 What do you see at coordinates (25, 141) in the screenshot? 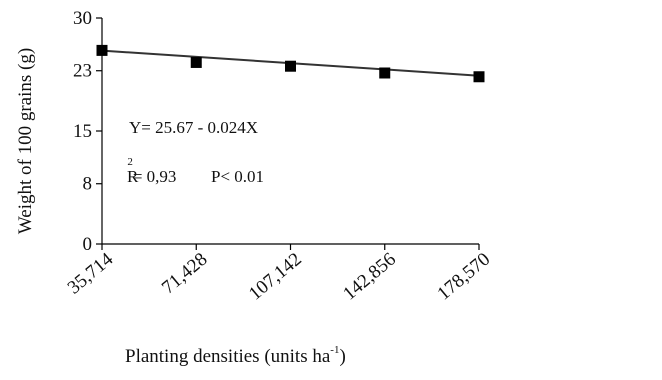
I see `y-axis-title: Weight of 100 grains (g)` at bounding box center [25, 141].